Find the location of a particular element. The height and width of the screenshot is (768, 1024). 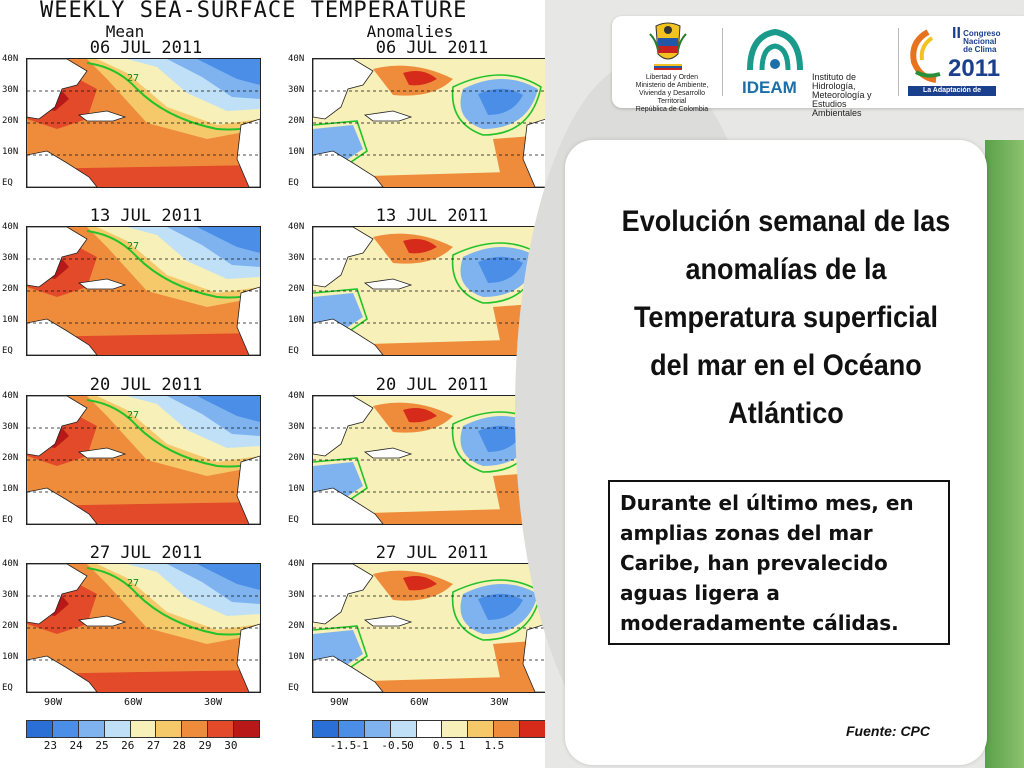

colorbar-tick-label: -1 is located at coordinates (362, 745).